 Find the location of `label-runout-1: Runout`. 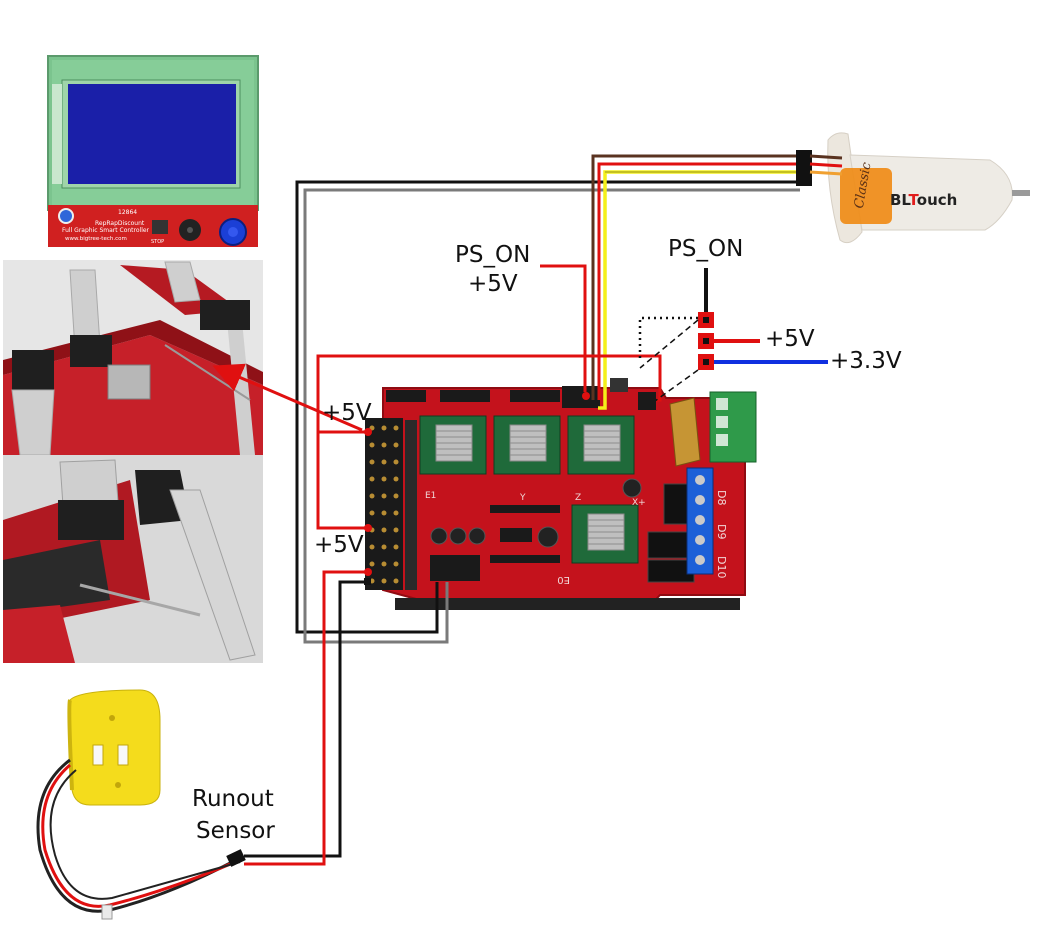

label-runout-1: Runout is located at coordinates (233, 799).